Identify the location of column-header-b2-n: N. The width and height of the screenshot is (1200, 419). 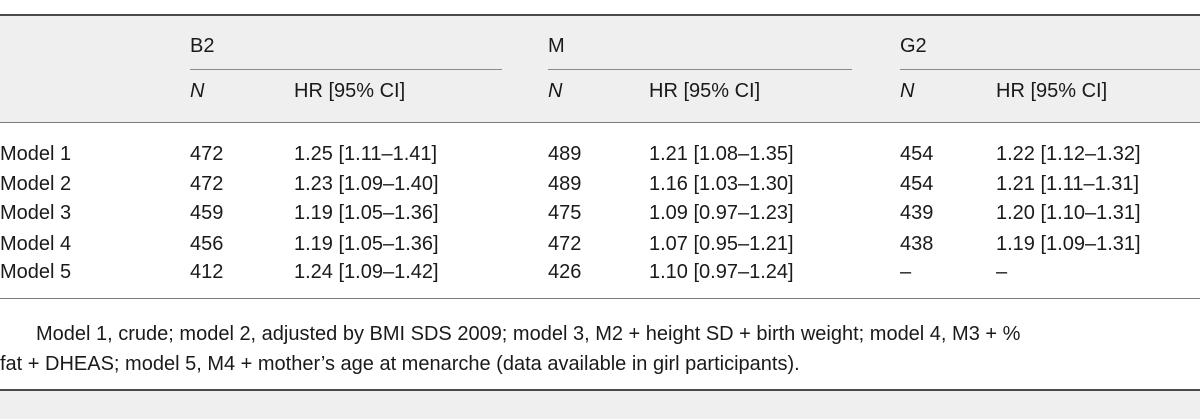
(197, 91).